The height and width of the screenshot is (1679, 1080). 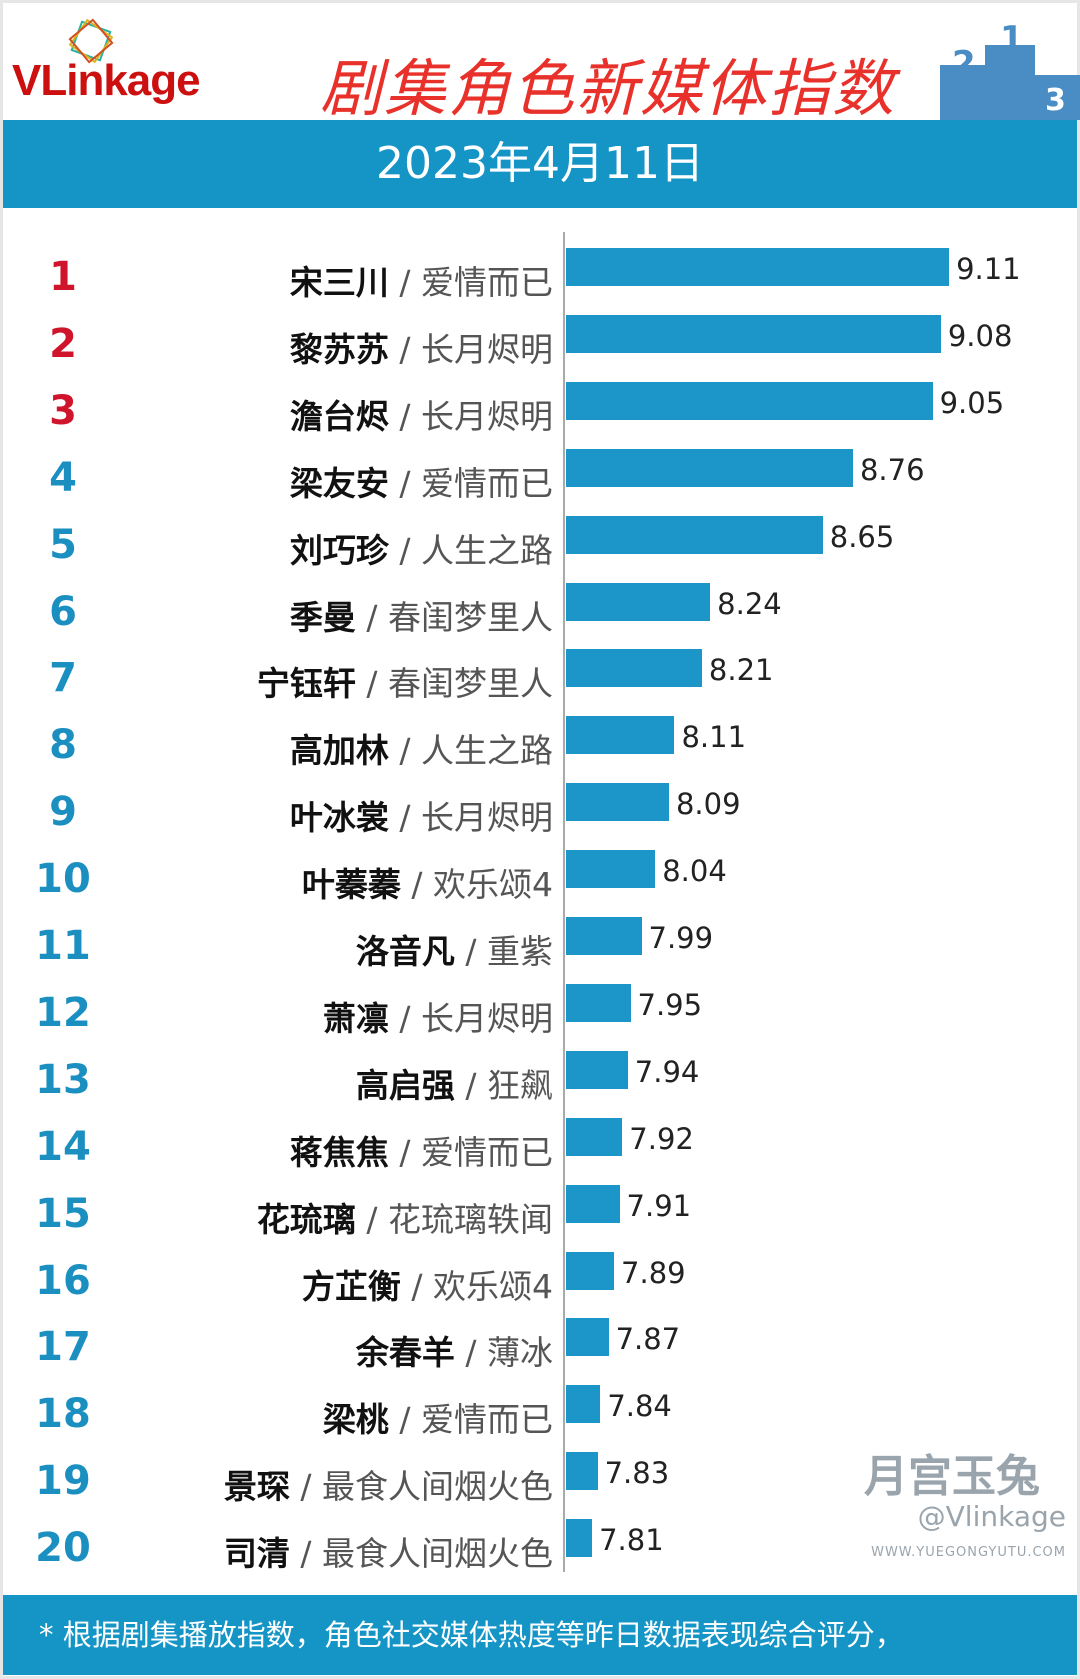 What do you see at coordinates (741, 670) in the screenshot?
I see `value-label: 8.21` at bounding box center [741, 670].